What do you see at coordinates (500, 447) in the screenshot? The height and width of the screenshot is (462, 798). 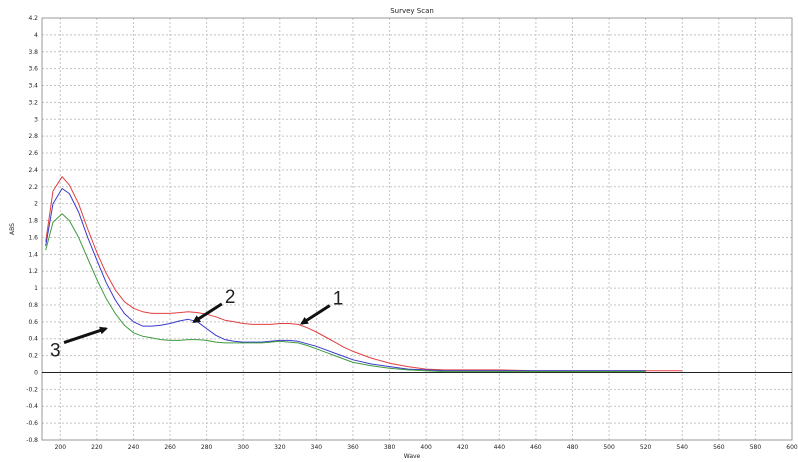 I see `x-tick-label: 440` at bounding box center [500, 447].